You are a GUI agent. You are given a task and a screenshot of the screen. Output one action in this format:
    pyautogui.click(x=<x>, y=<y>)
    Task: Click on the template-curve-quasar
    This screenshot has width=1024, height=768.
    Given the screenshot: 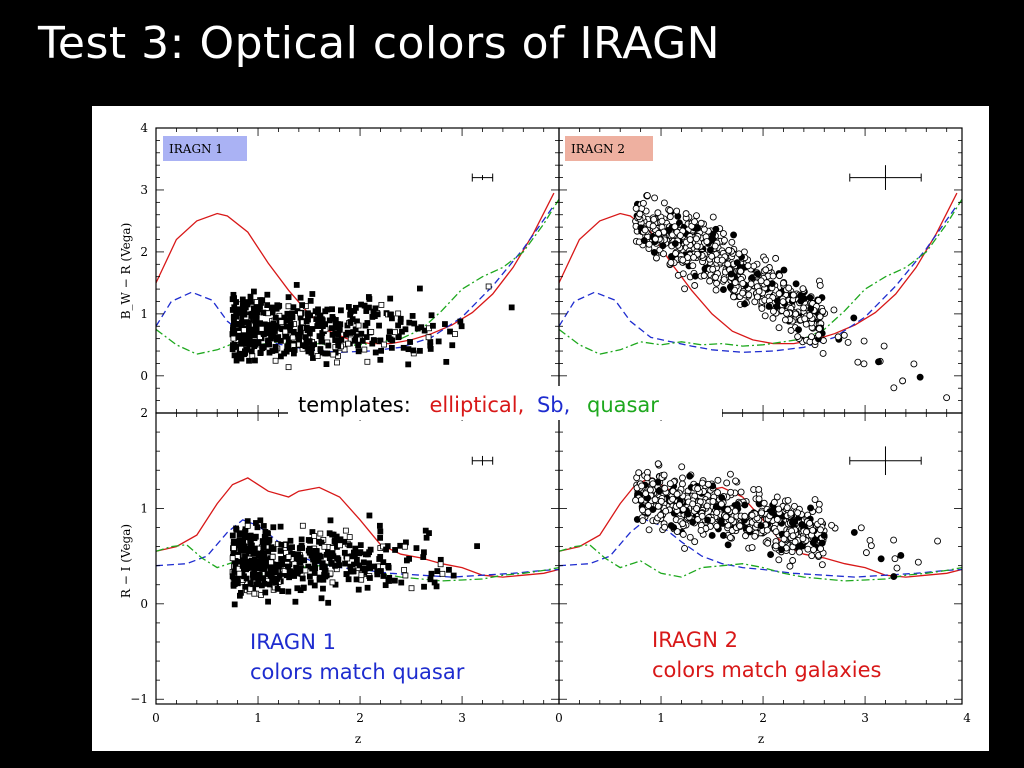 What is the action you would take?
    pyautogui.click(x=760, y=563)
    